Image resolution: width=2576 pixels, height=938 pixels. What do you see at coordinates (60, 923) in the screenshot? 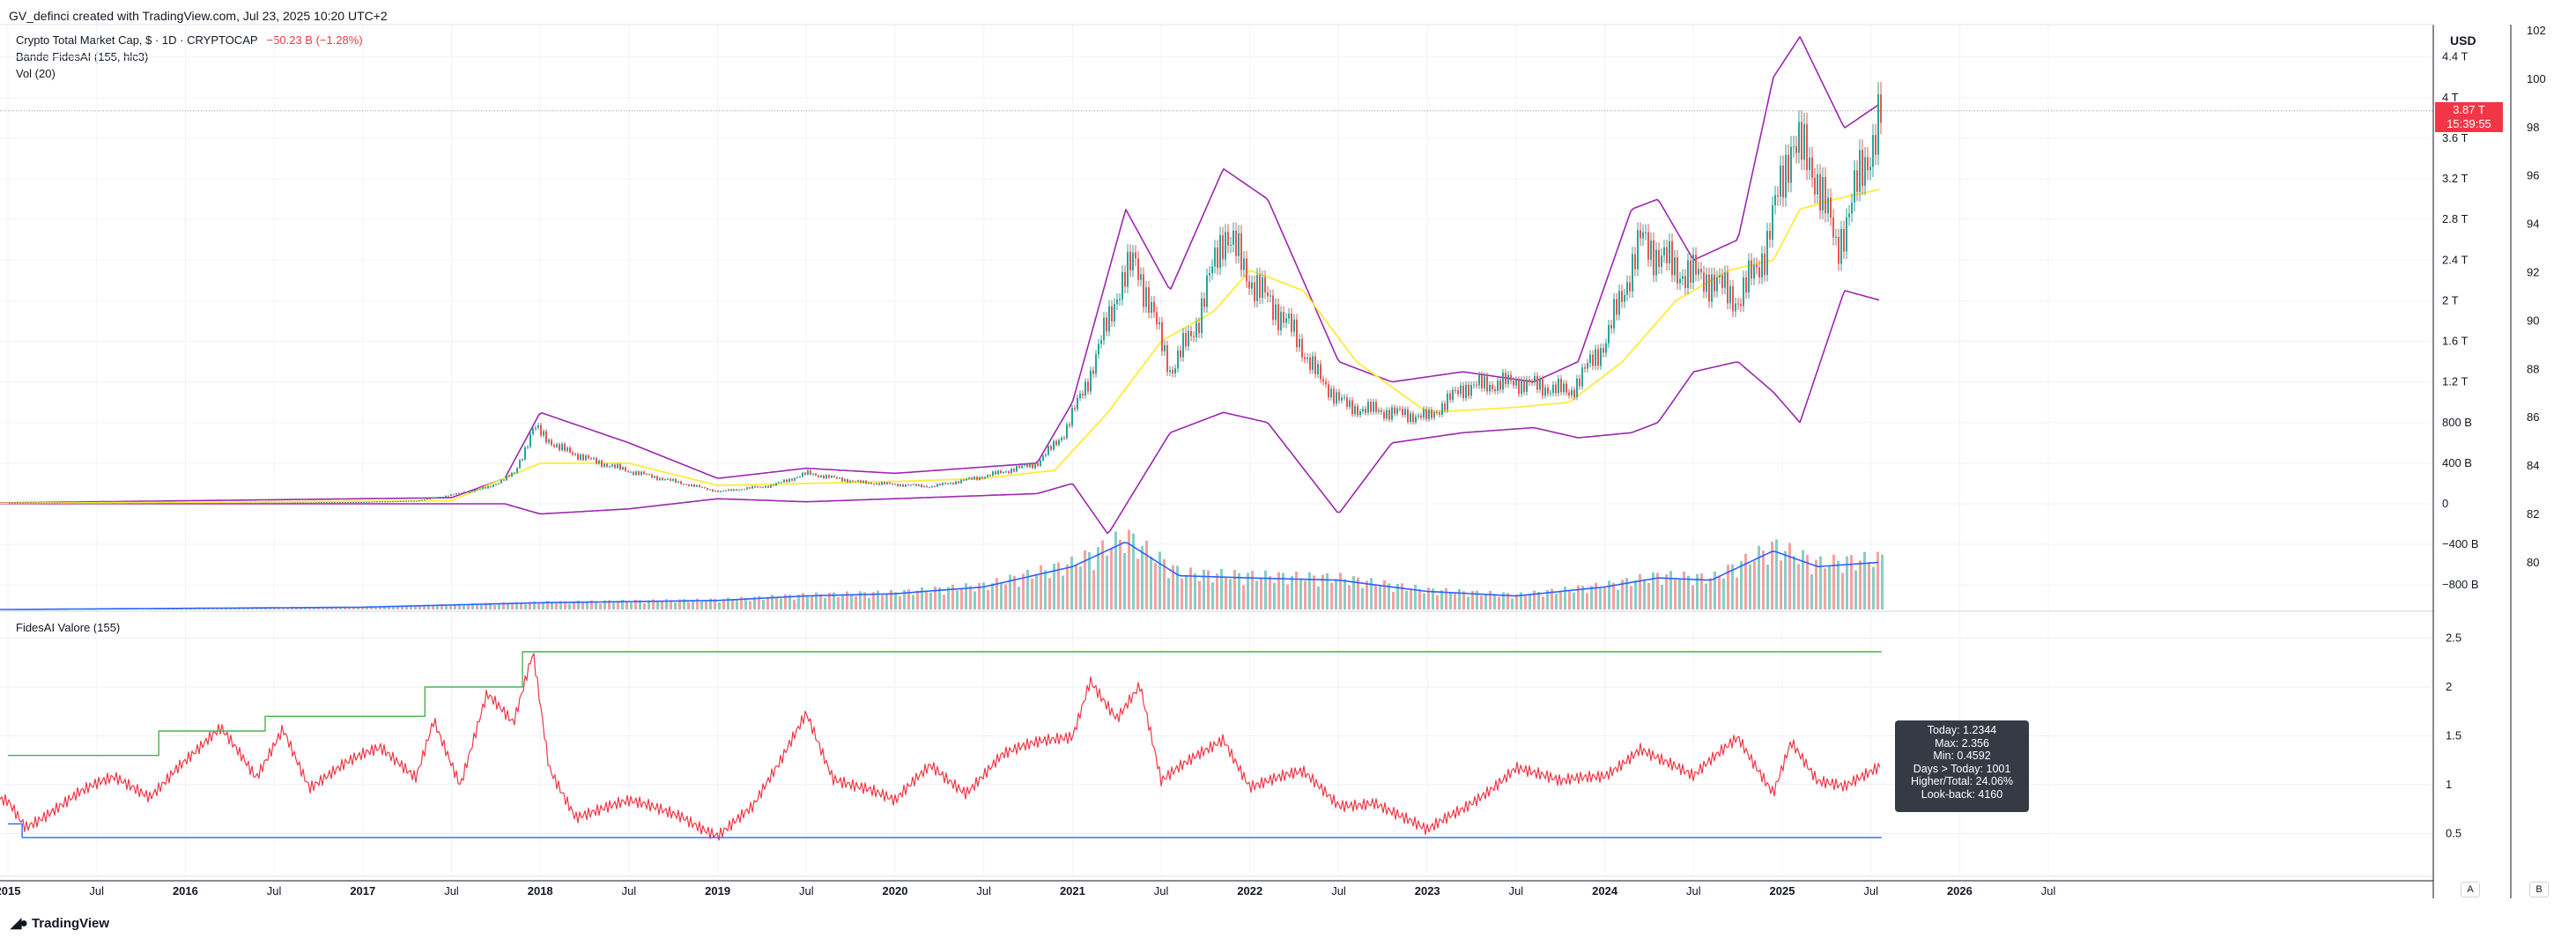
I see `tradingview-logo: ◢● TradingView` at bounding box center [60, 923].